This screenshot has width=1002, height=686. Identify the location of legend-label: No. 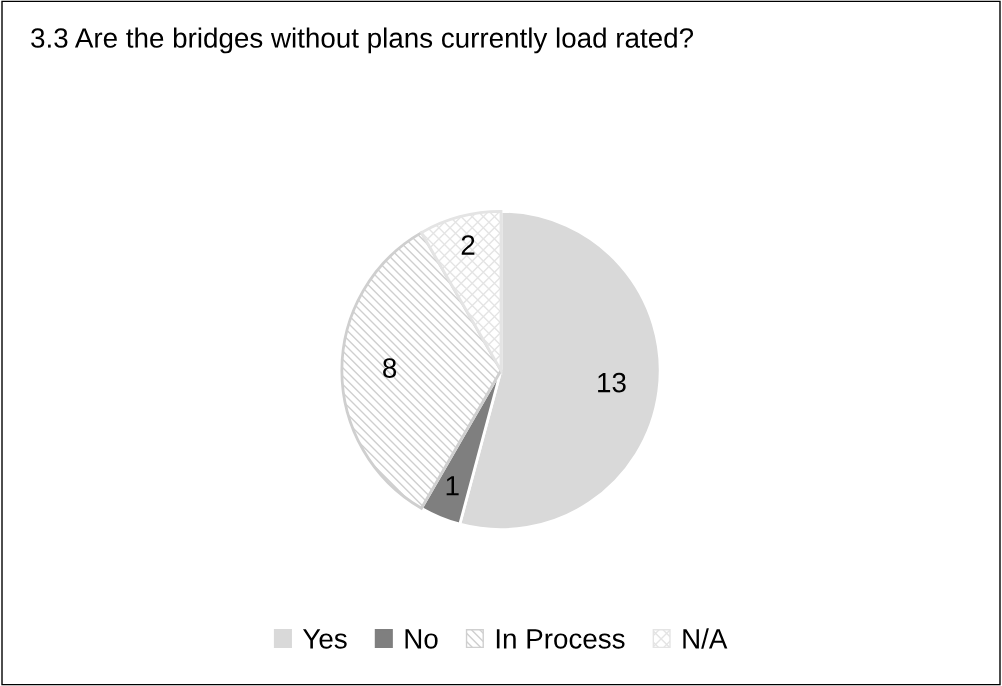
(421, 639).